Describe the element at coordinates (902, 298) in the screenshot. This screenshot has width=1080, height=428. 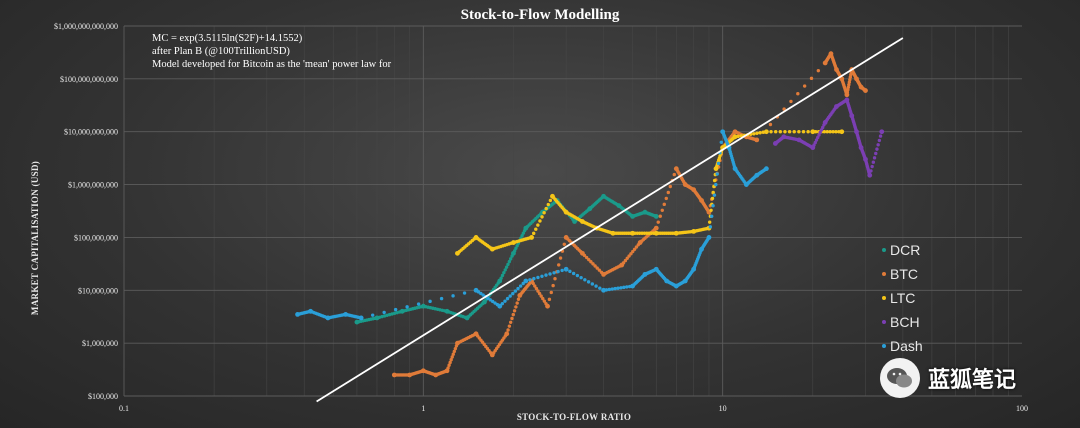
I see `legend-label-ltc: LTC` at that location.